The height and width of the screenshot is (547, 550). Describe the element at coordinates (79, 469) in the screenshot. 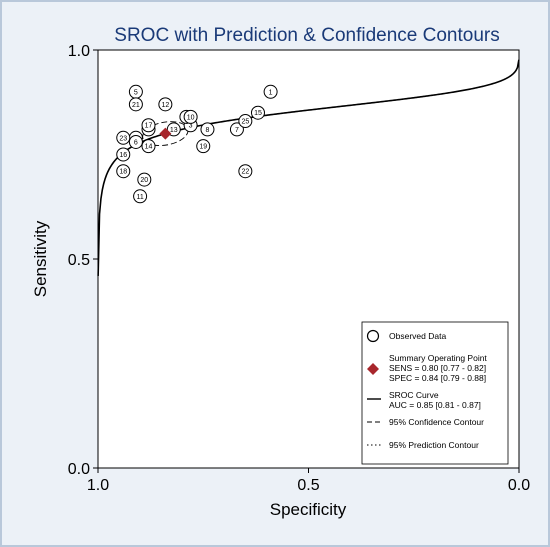

I see `y-tick-label: 0.0` at that location.